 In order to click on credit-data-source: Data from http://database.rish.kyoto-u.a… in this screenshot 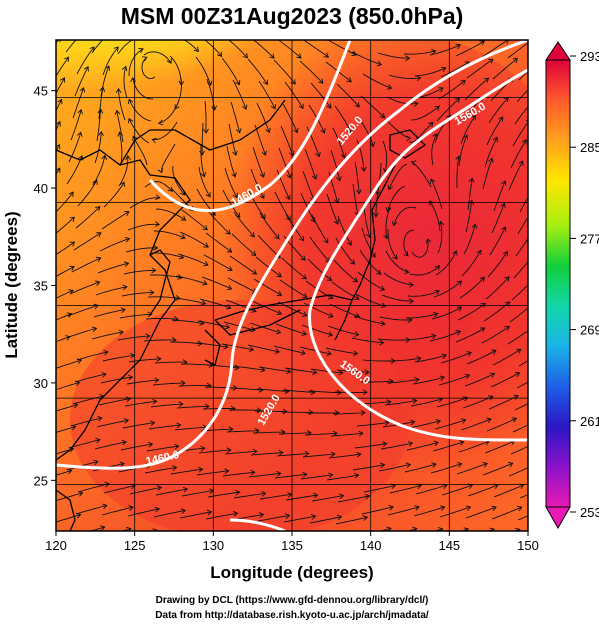, I will do `click(292, 615)`.